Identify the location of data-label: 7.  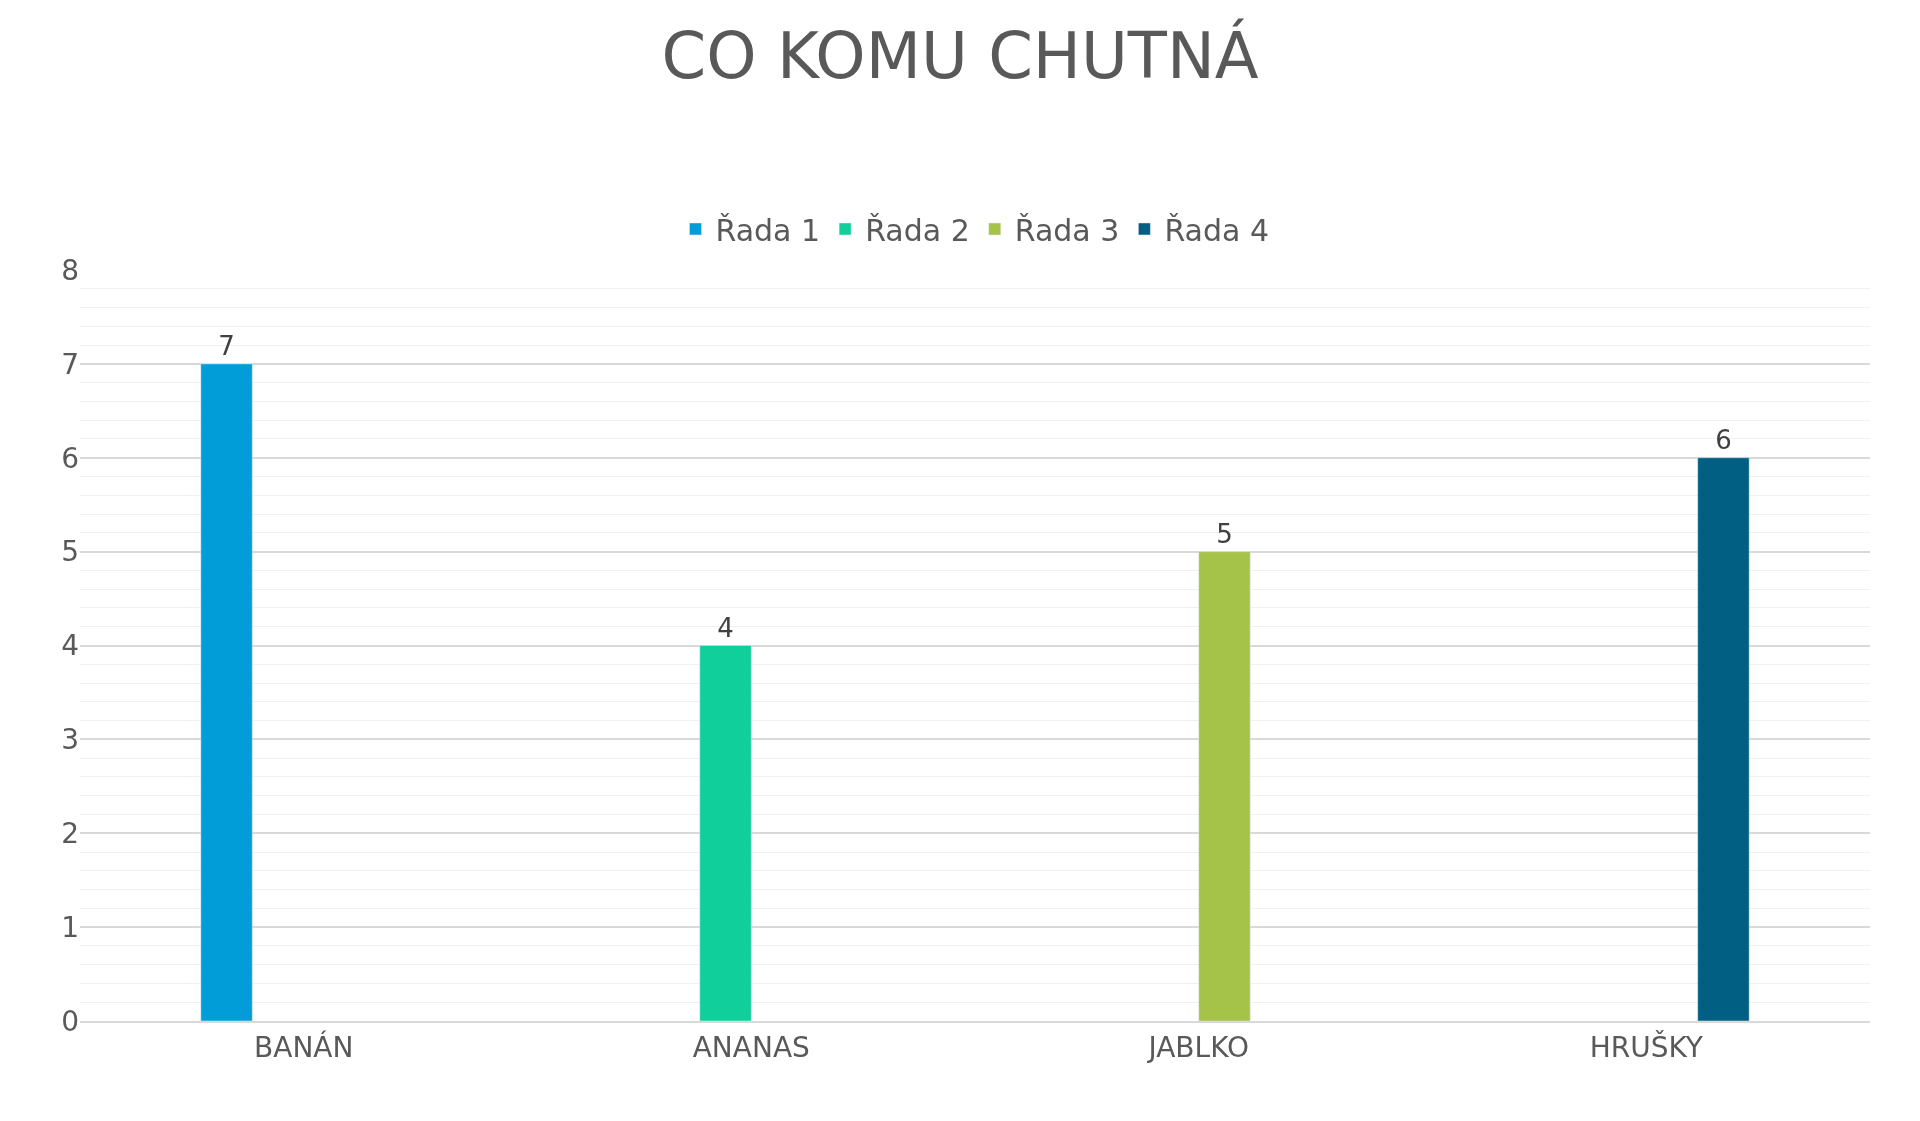
(226, 345).